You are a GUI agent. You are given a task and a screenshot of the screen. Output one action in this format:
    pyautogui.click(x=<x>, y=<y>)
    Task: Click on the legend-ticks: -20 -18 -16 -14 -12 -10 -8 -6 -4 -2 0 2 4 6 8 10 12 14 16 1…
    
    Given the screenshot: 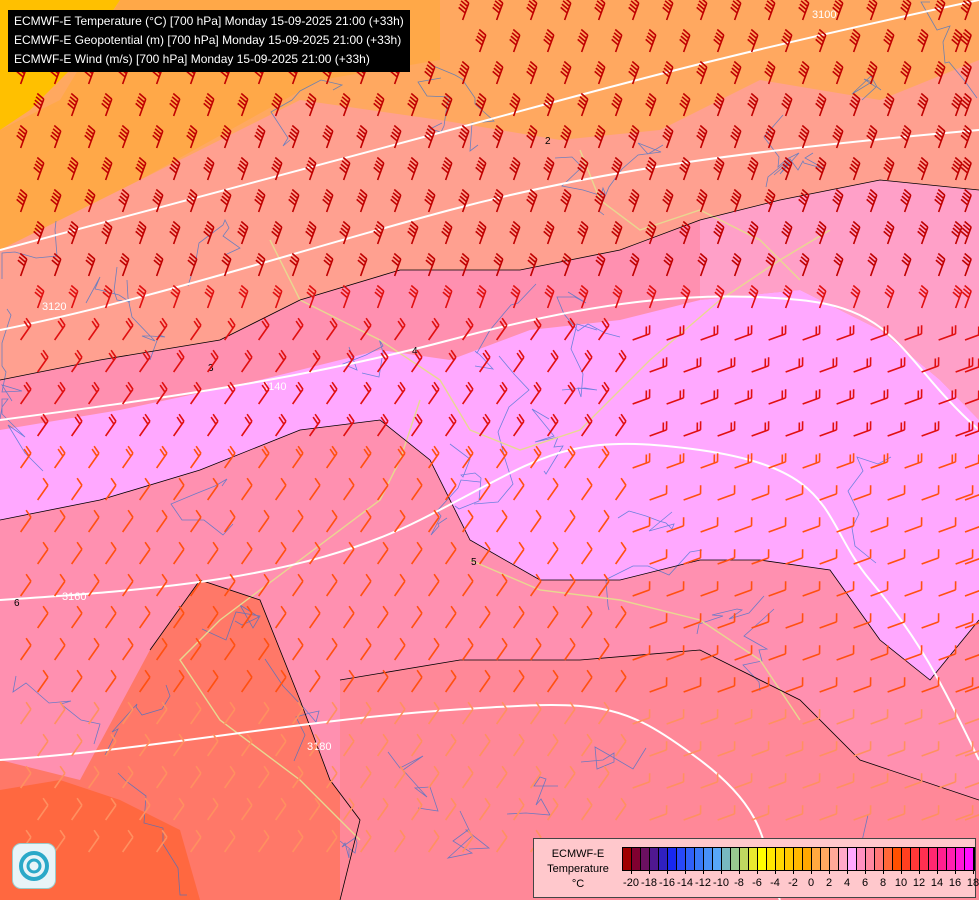 What is the action you would take?
    pyautogui.click(x=800, y=880)
    